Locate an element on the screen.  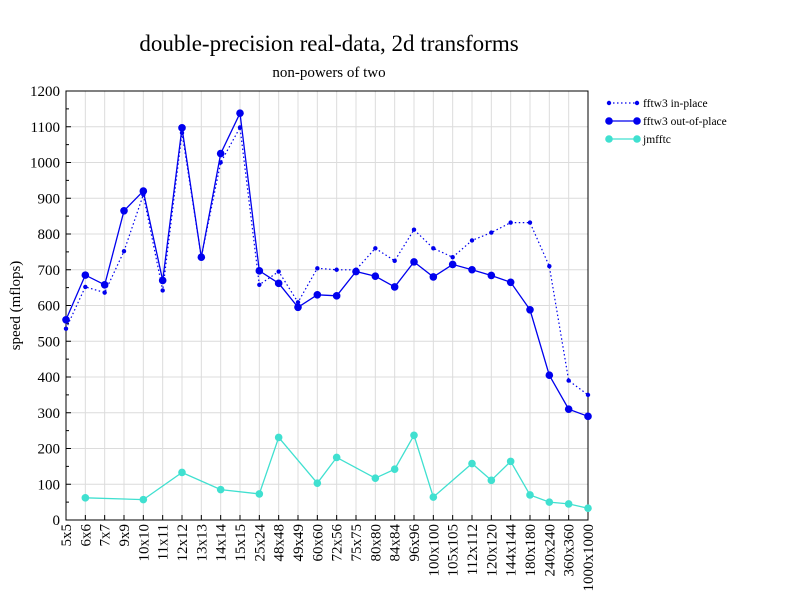
y-tick-label: 700 is located at coordinates (49, 271).